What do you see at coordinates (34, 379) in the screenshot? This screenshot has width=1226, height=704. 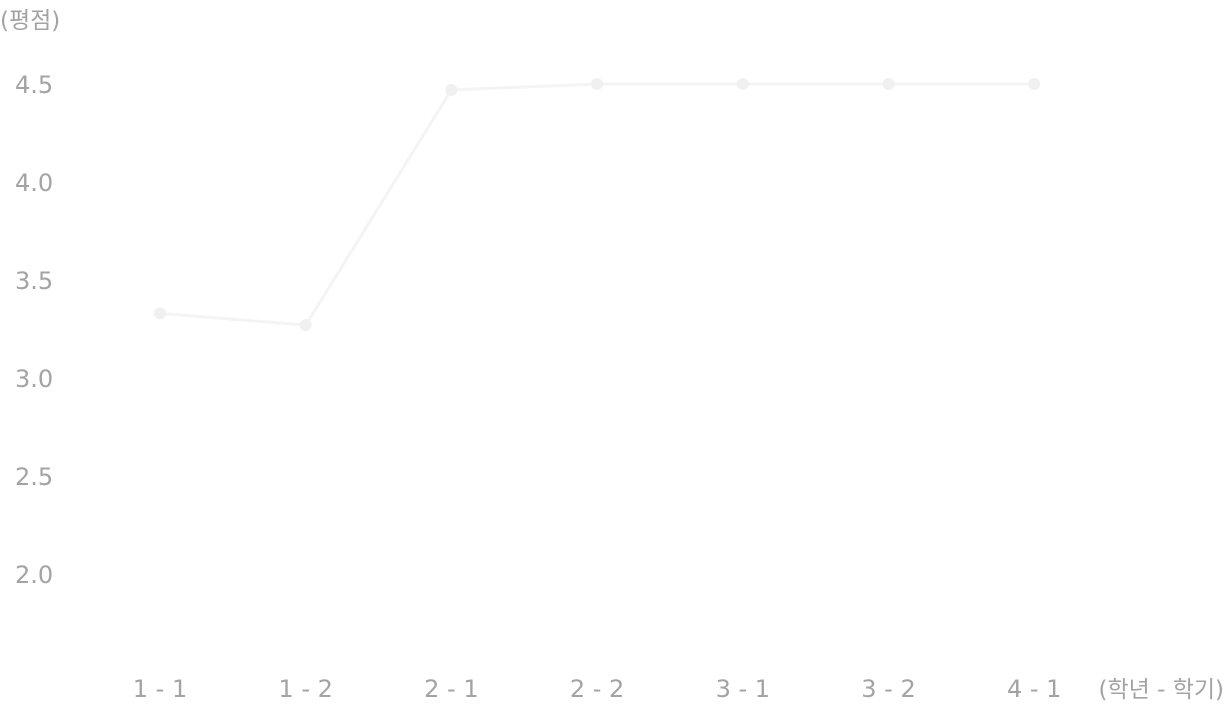 I see `y-tick-label: 3.0` at bounding box center [34, 379].